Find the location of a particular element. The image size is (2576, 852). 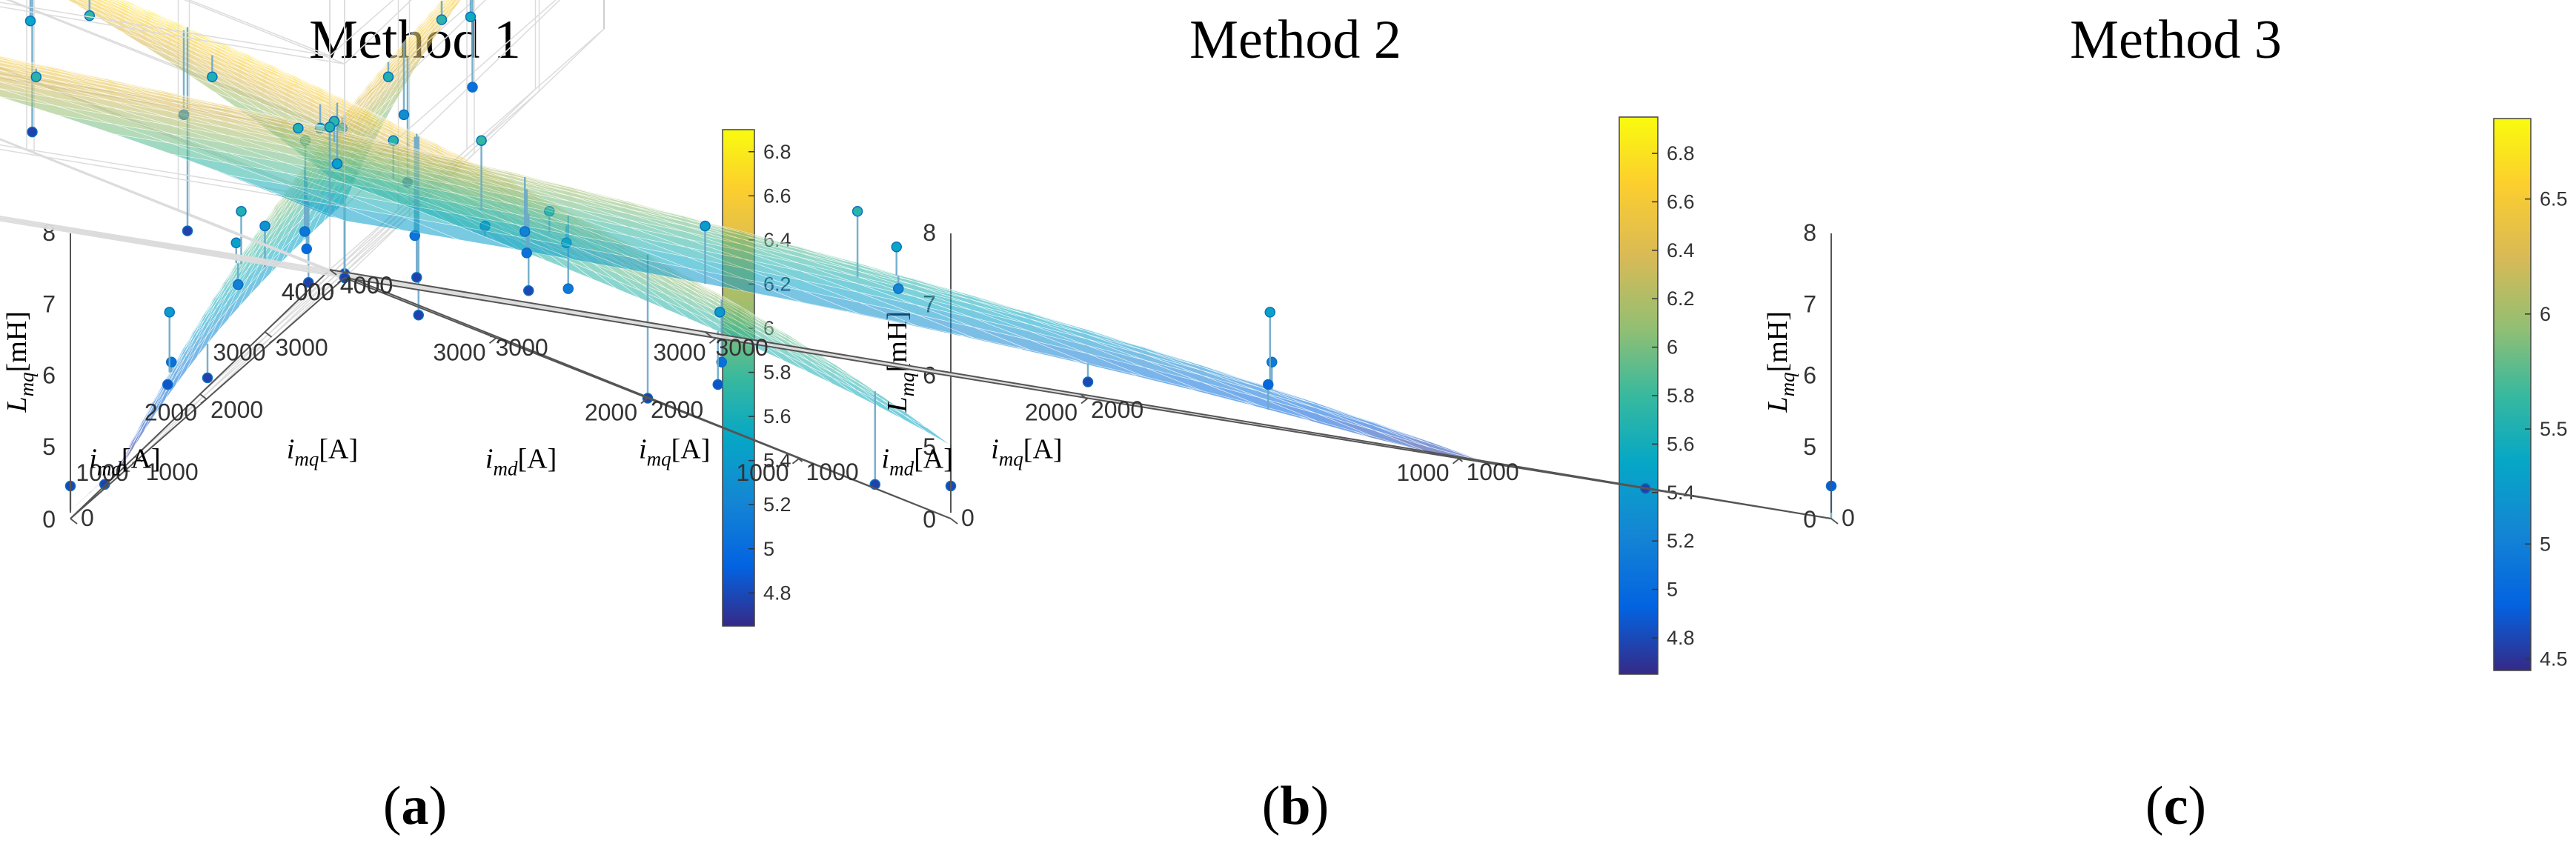

colorbar-tick-label: 6 is located at coordinates (1672, 348).